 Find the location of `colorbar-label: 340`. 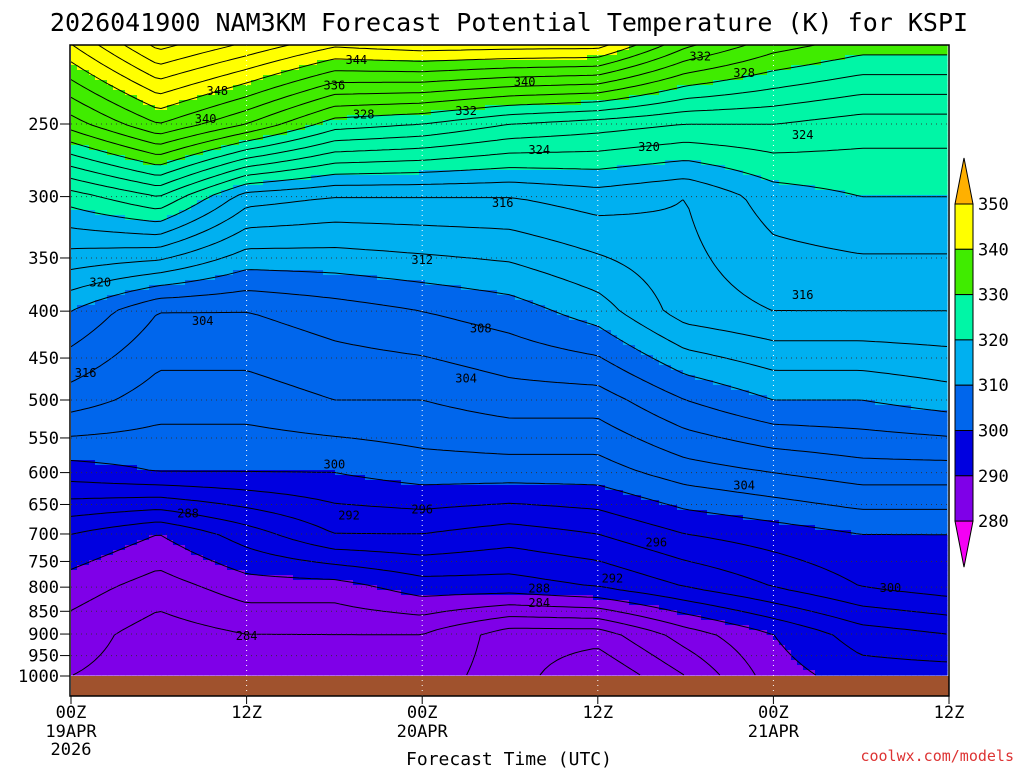

colorbar-label: 340 is located at coordinates (993, 250).